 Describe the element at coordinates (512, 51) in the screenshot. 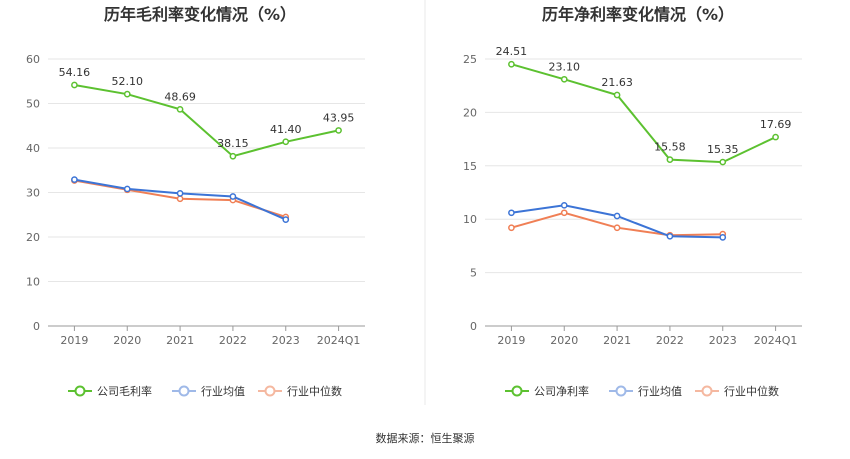

I see `data-label: 24.51` at that location.